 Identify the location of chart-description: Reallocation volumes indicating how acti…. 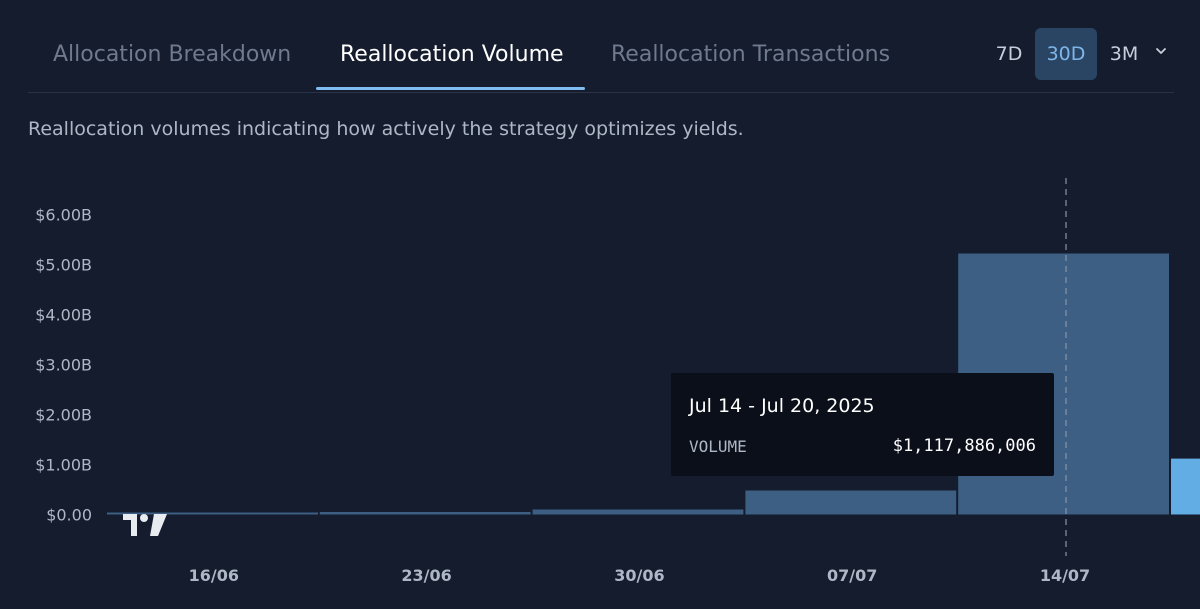
(386, 129).